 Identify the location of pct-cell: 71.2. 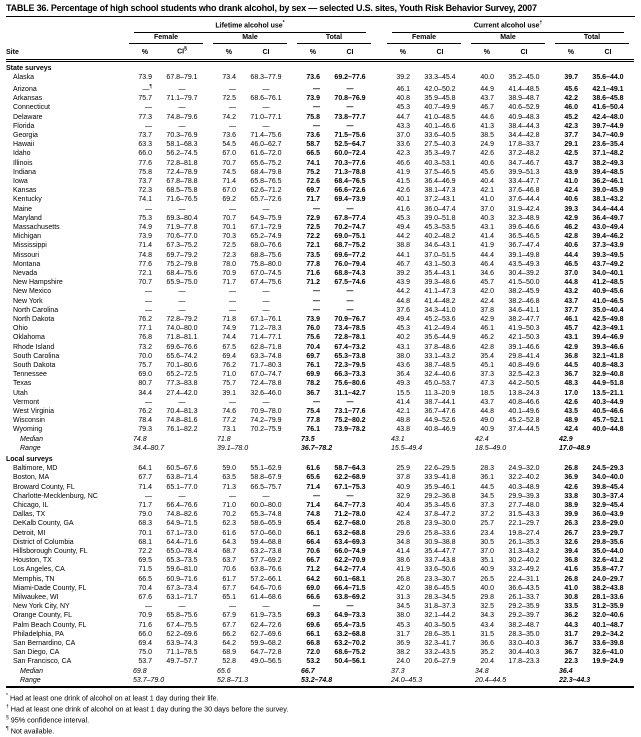
(313, 570).